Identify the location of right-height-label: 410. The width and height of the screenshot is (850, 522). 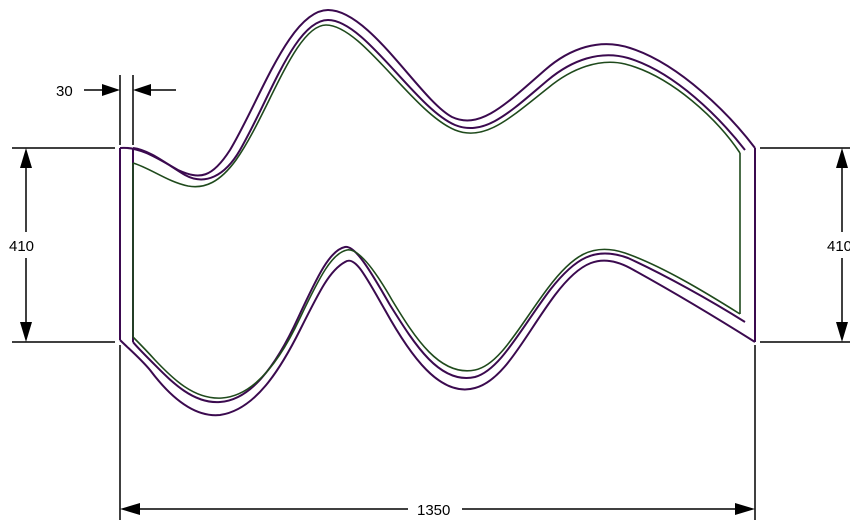
(838, 246).